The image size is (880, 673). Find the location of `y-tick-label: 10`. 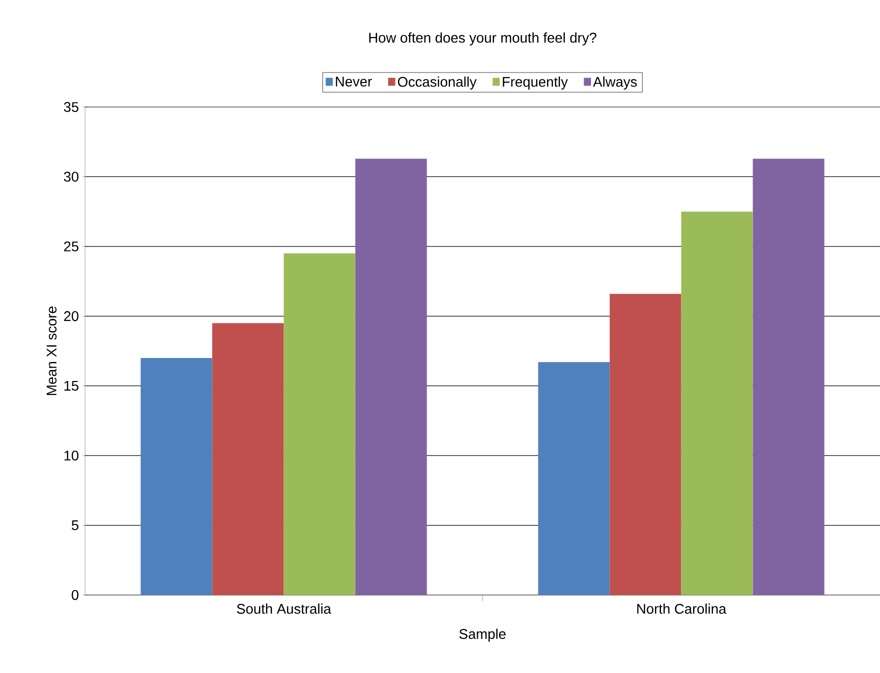

y-tick-label: 10 is located at coordinates (71, 455).